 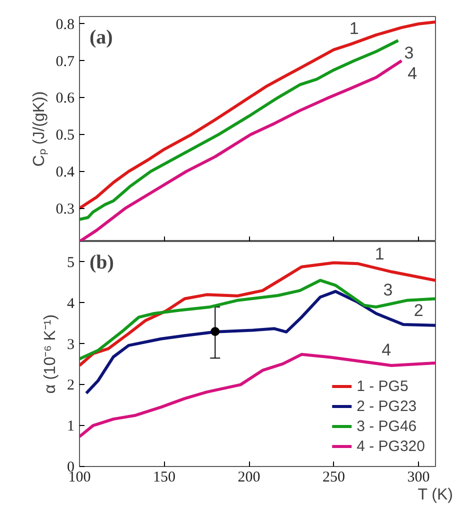 What do you see at coordinates (65, 209) in the screenshot?
I see `y-tick-label: 0.3` at bounding box center [65, 209].